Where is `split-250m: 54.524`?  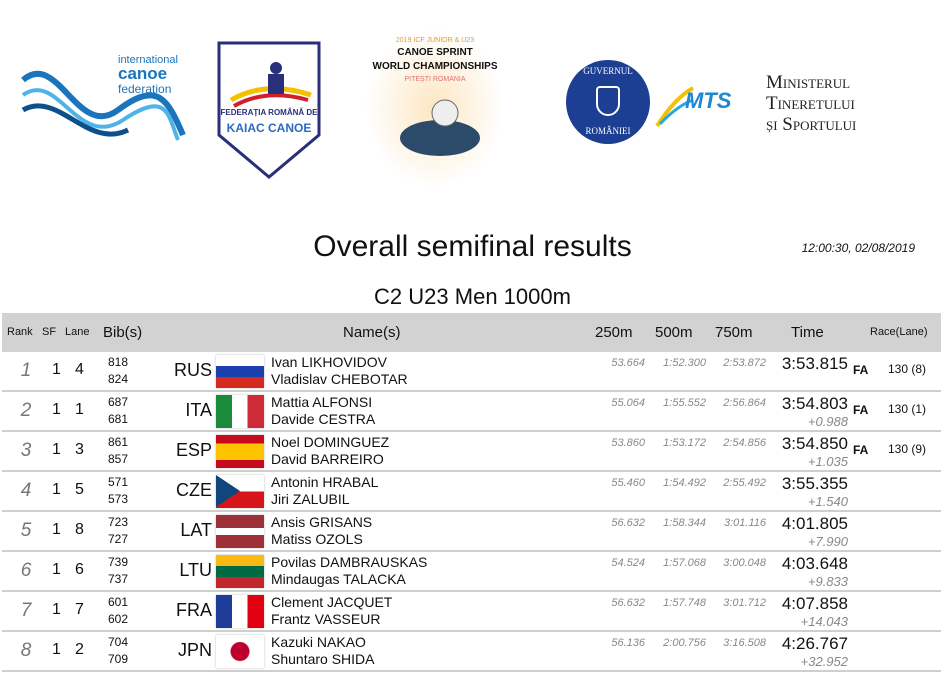 split-250m: 54.524 is located at coordinates (628, 563).